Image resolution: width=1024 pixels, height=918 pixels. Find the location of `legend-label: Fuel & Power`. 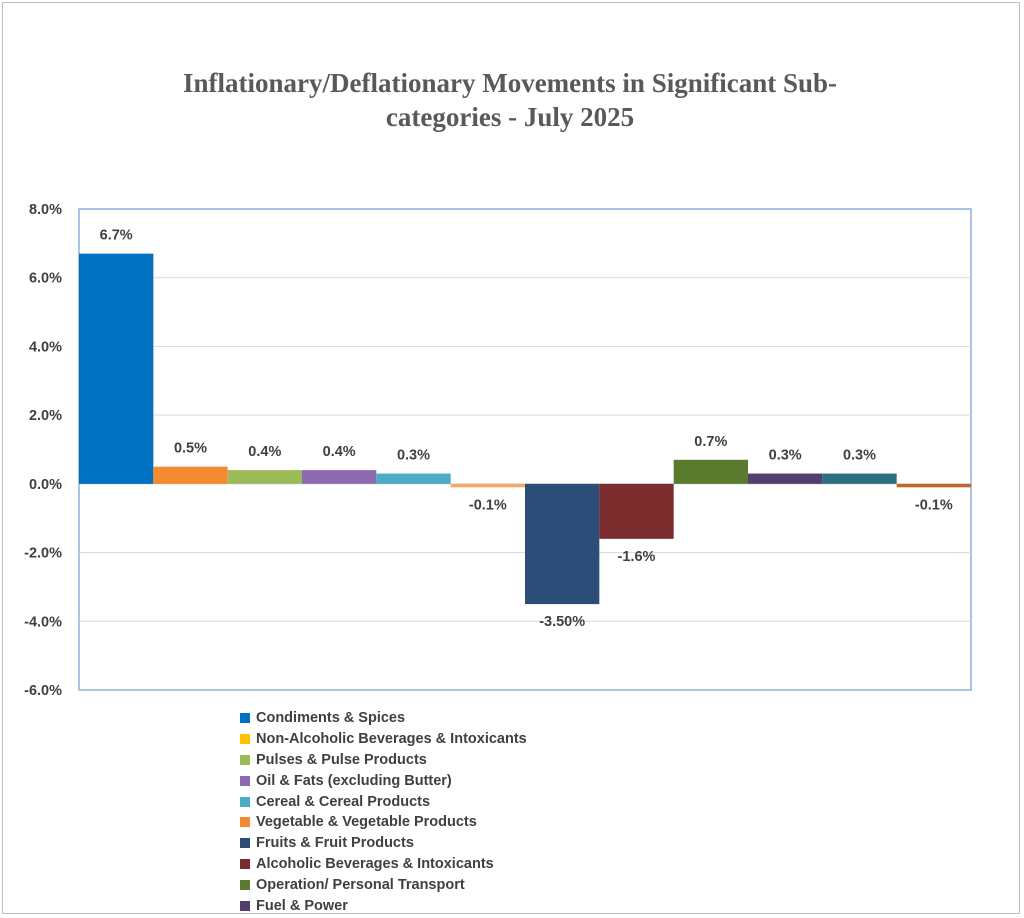

legend-label: Fuel & Power is located at coordinates (302, 905).